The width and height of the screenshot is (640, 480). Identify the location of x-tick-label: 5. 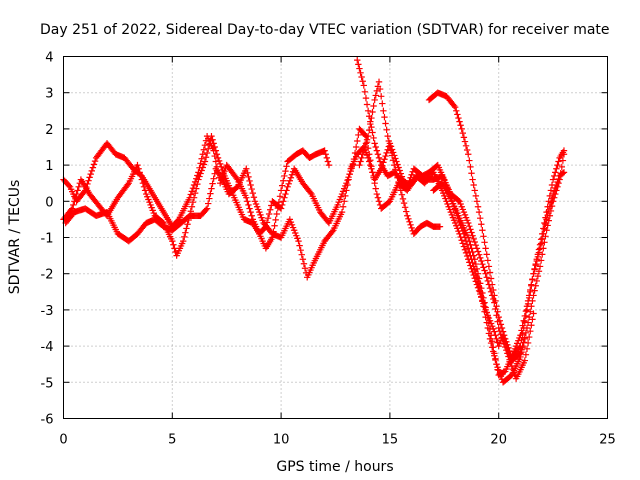
(172, 440).